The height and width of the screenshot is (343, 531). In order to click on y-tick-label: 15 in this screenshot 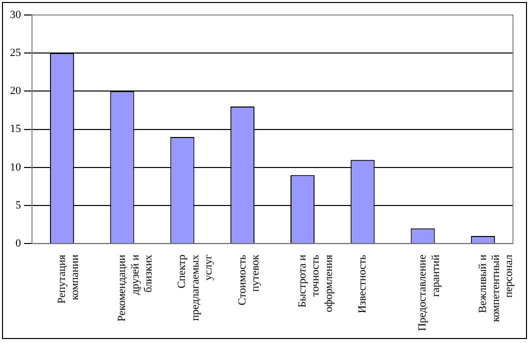, I will do `click(16, 129)`.